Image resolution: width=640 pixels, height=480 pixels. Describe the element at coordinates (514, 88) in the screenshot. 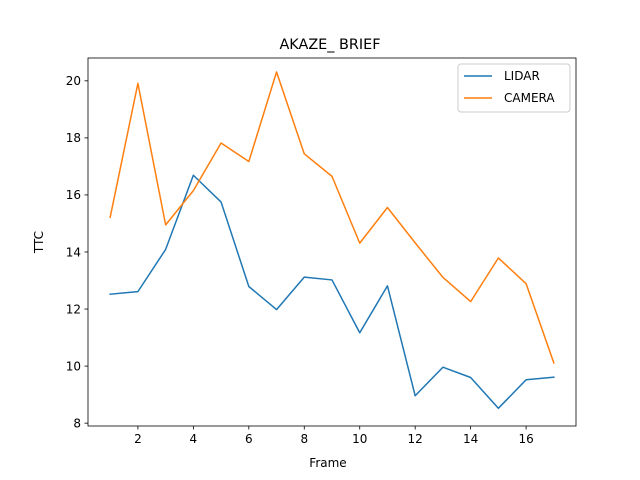

I see `legend: LIDAR CAMERA` at that location.